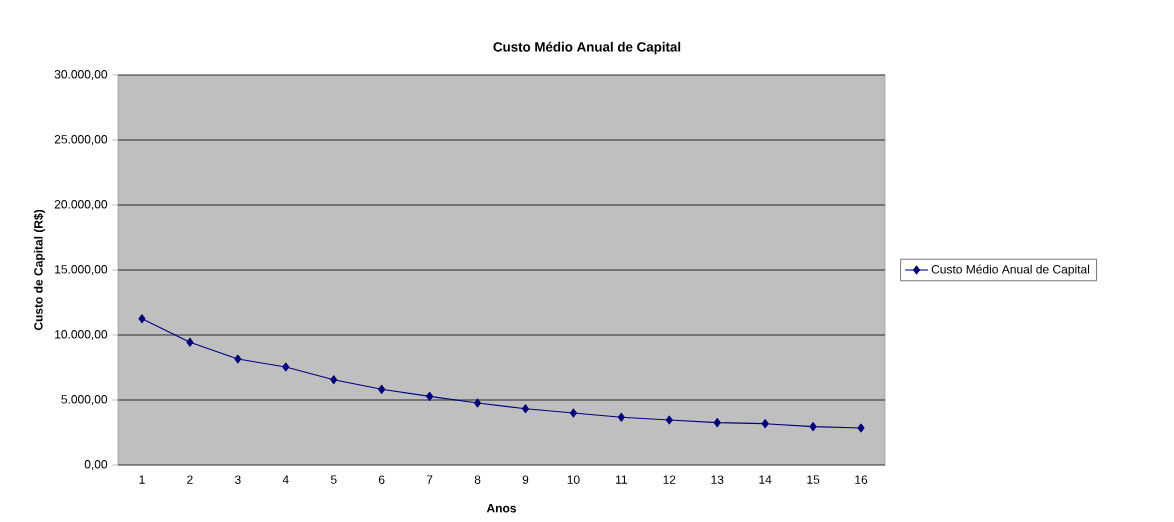  Describe the element at coordinates (142, 479) in the screenshot. I see `x-tick-label: 1` at that location.